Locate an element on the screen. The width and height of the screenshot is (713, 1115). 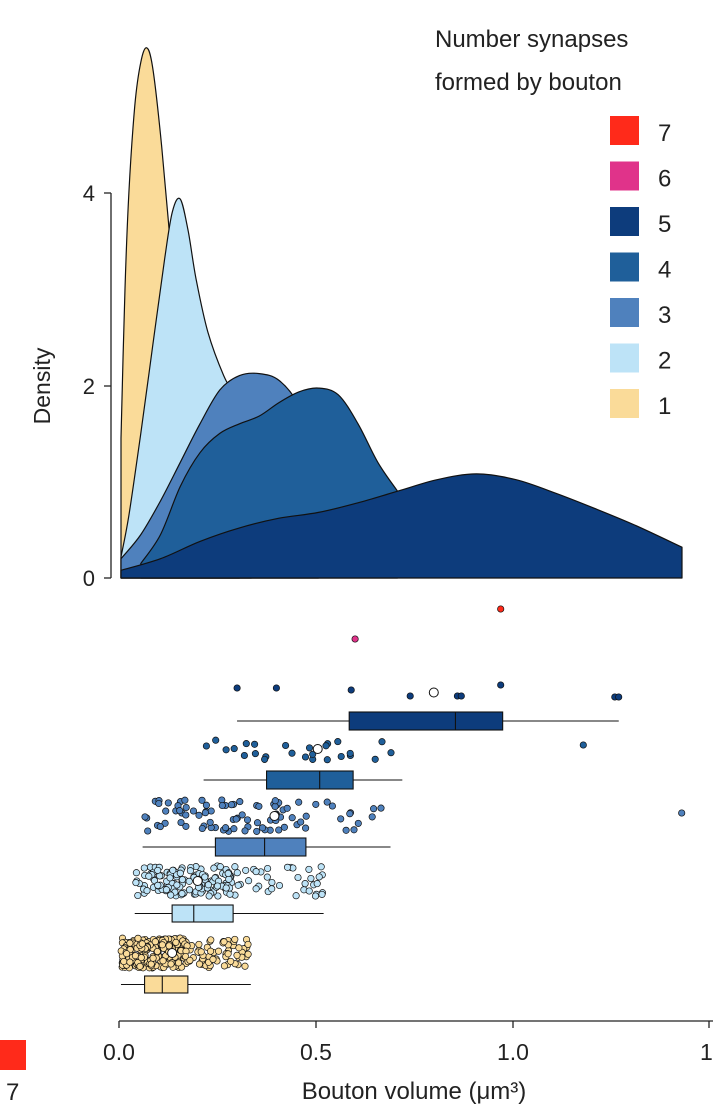
cutoff-legend-swatch is located at coordinates (13, 1055).